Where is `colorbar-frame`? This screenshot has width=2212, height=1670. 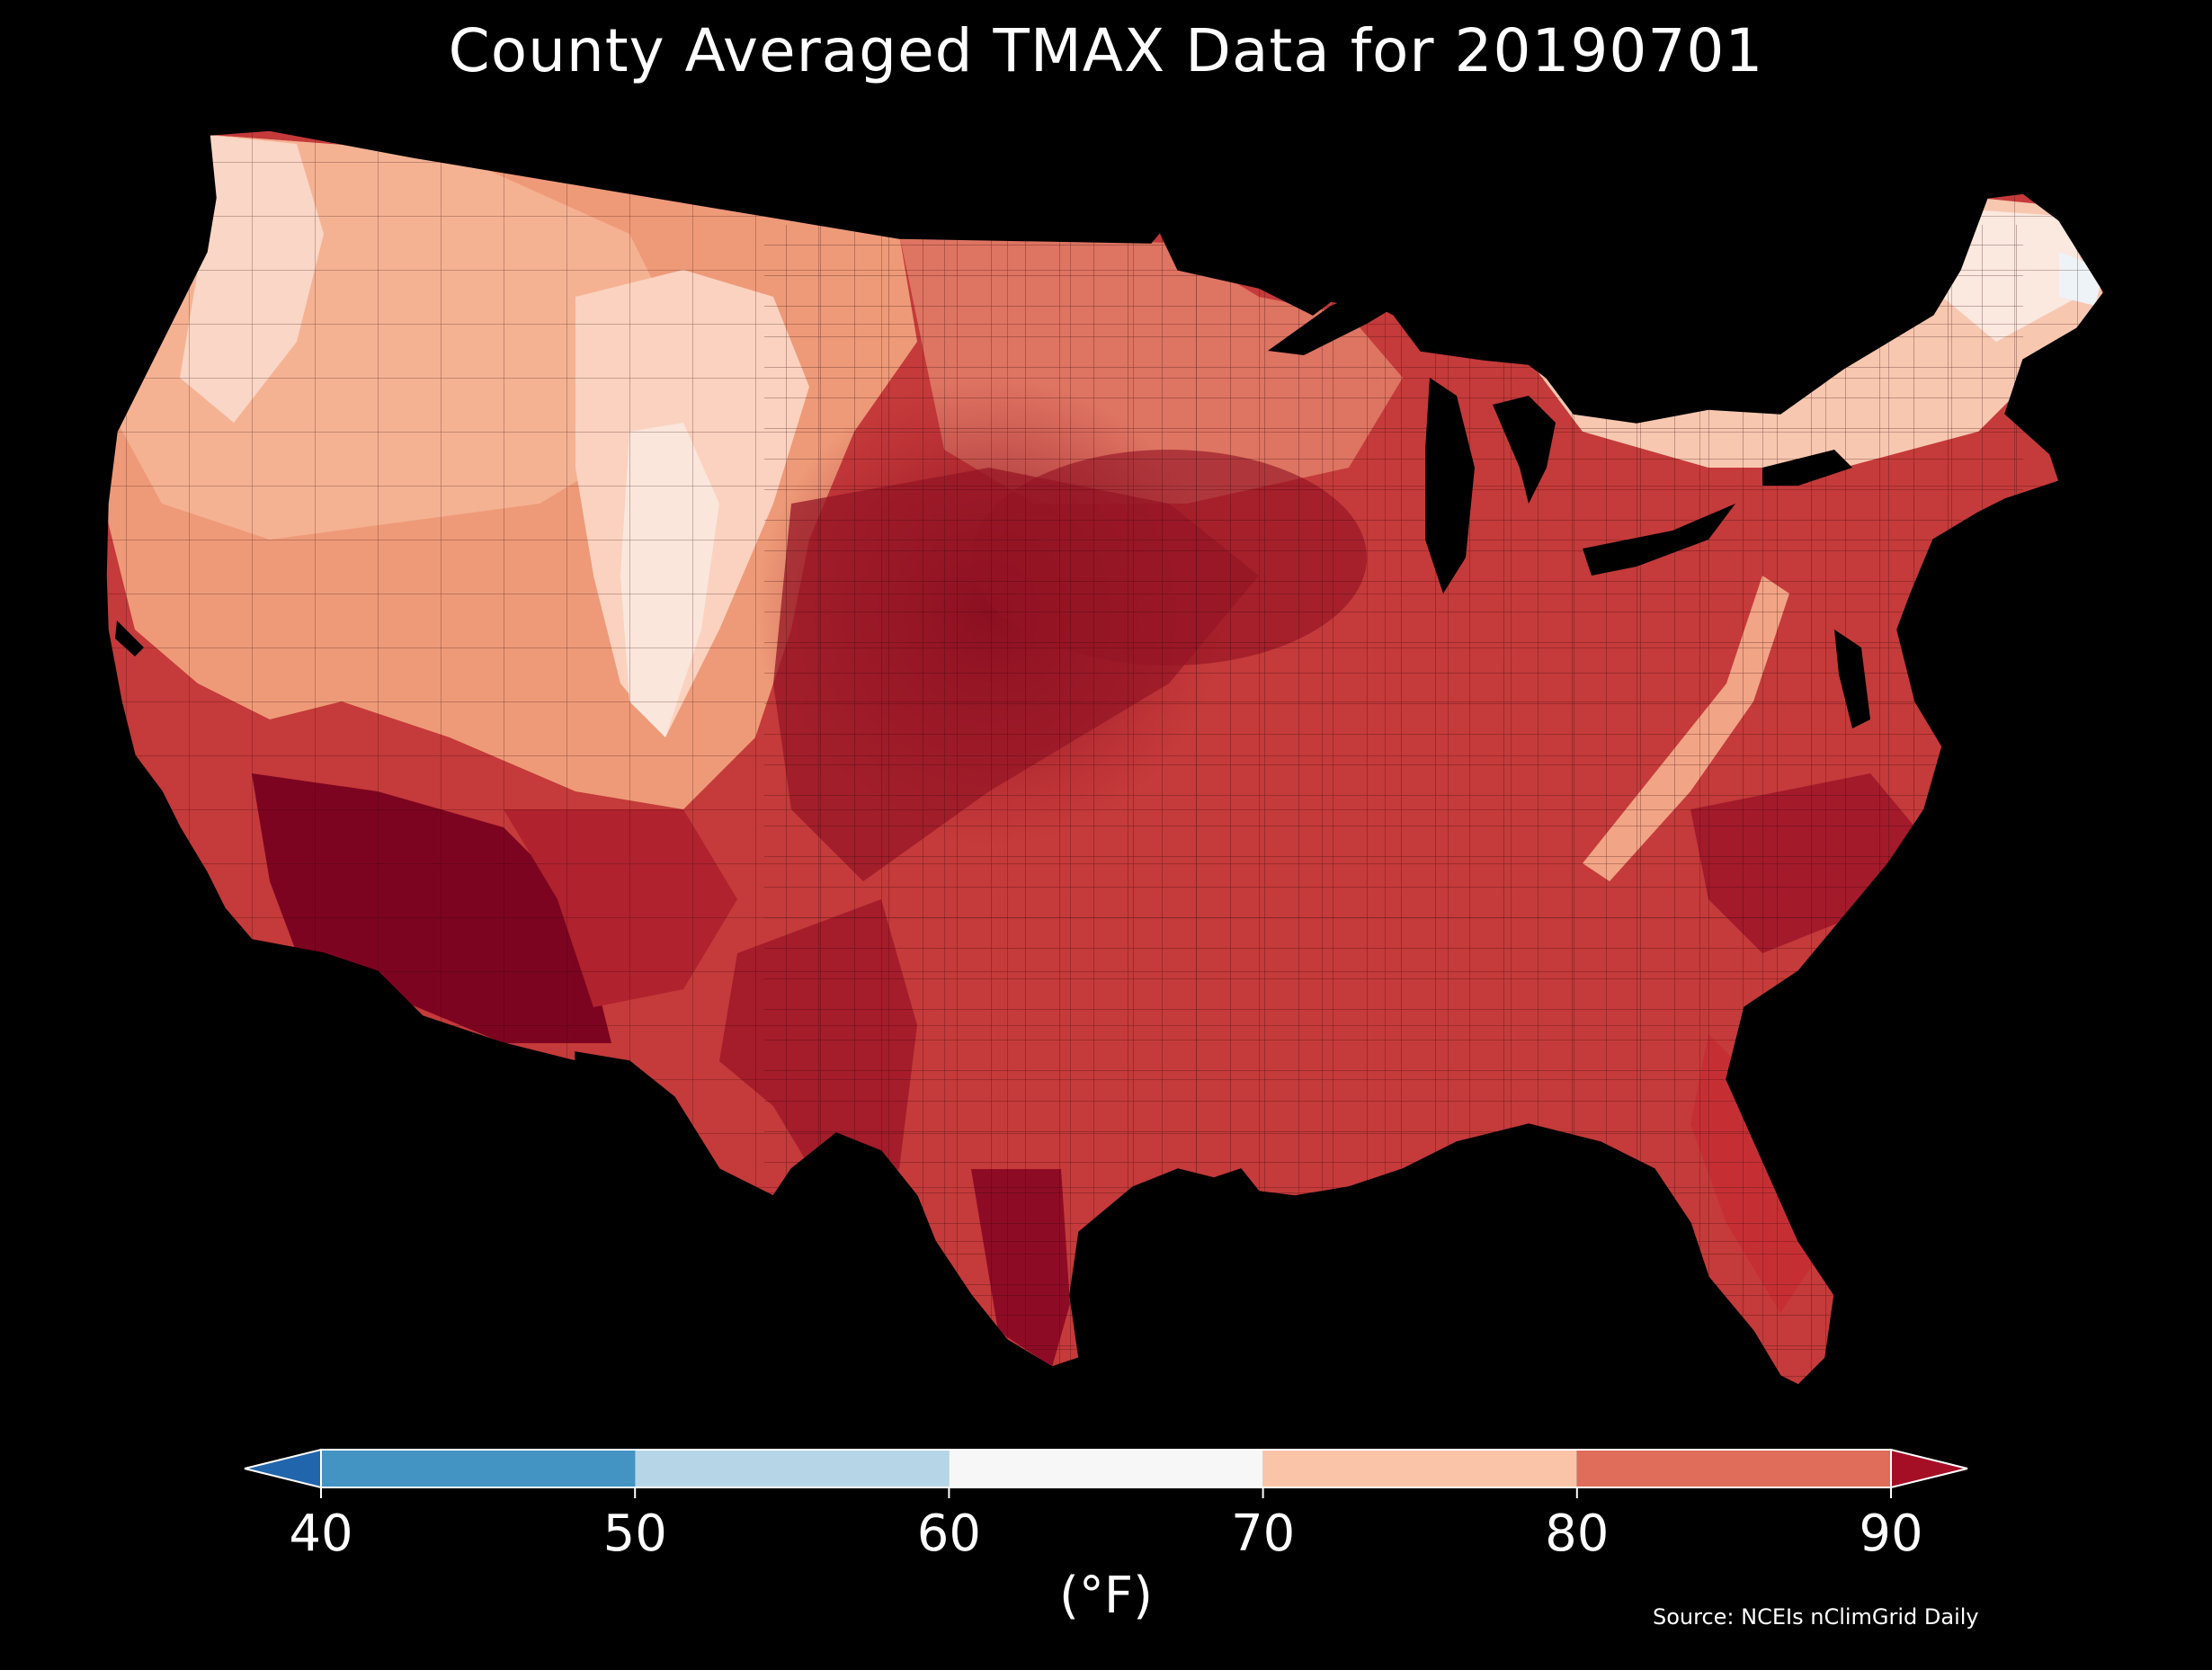
colorbar-frame is located at coordinates (1106, 1469).